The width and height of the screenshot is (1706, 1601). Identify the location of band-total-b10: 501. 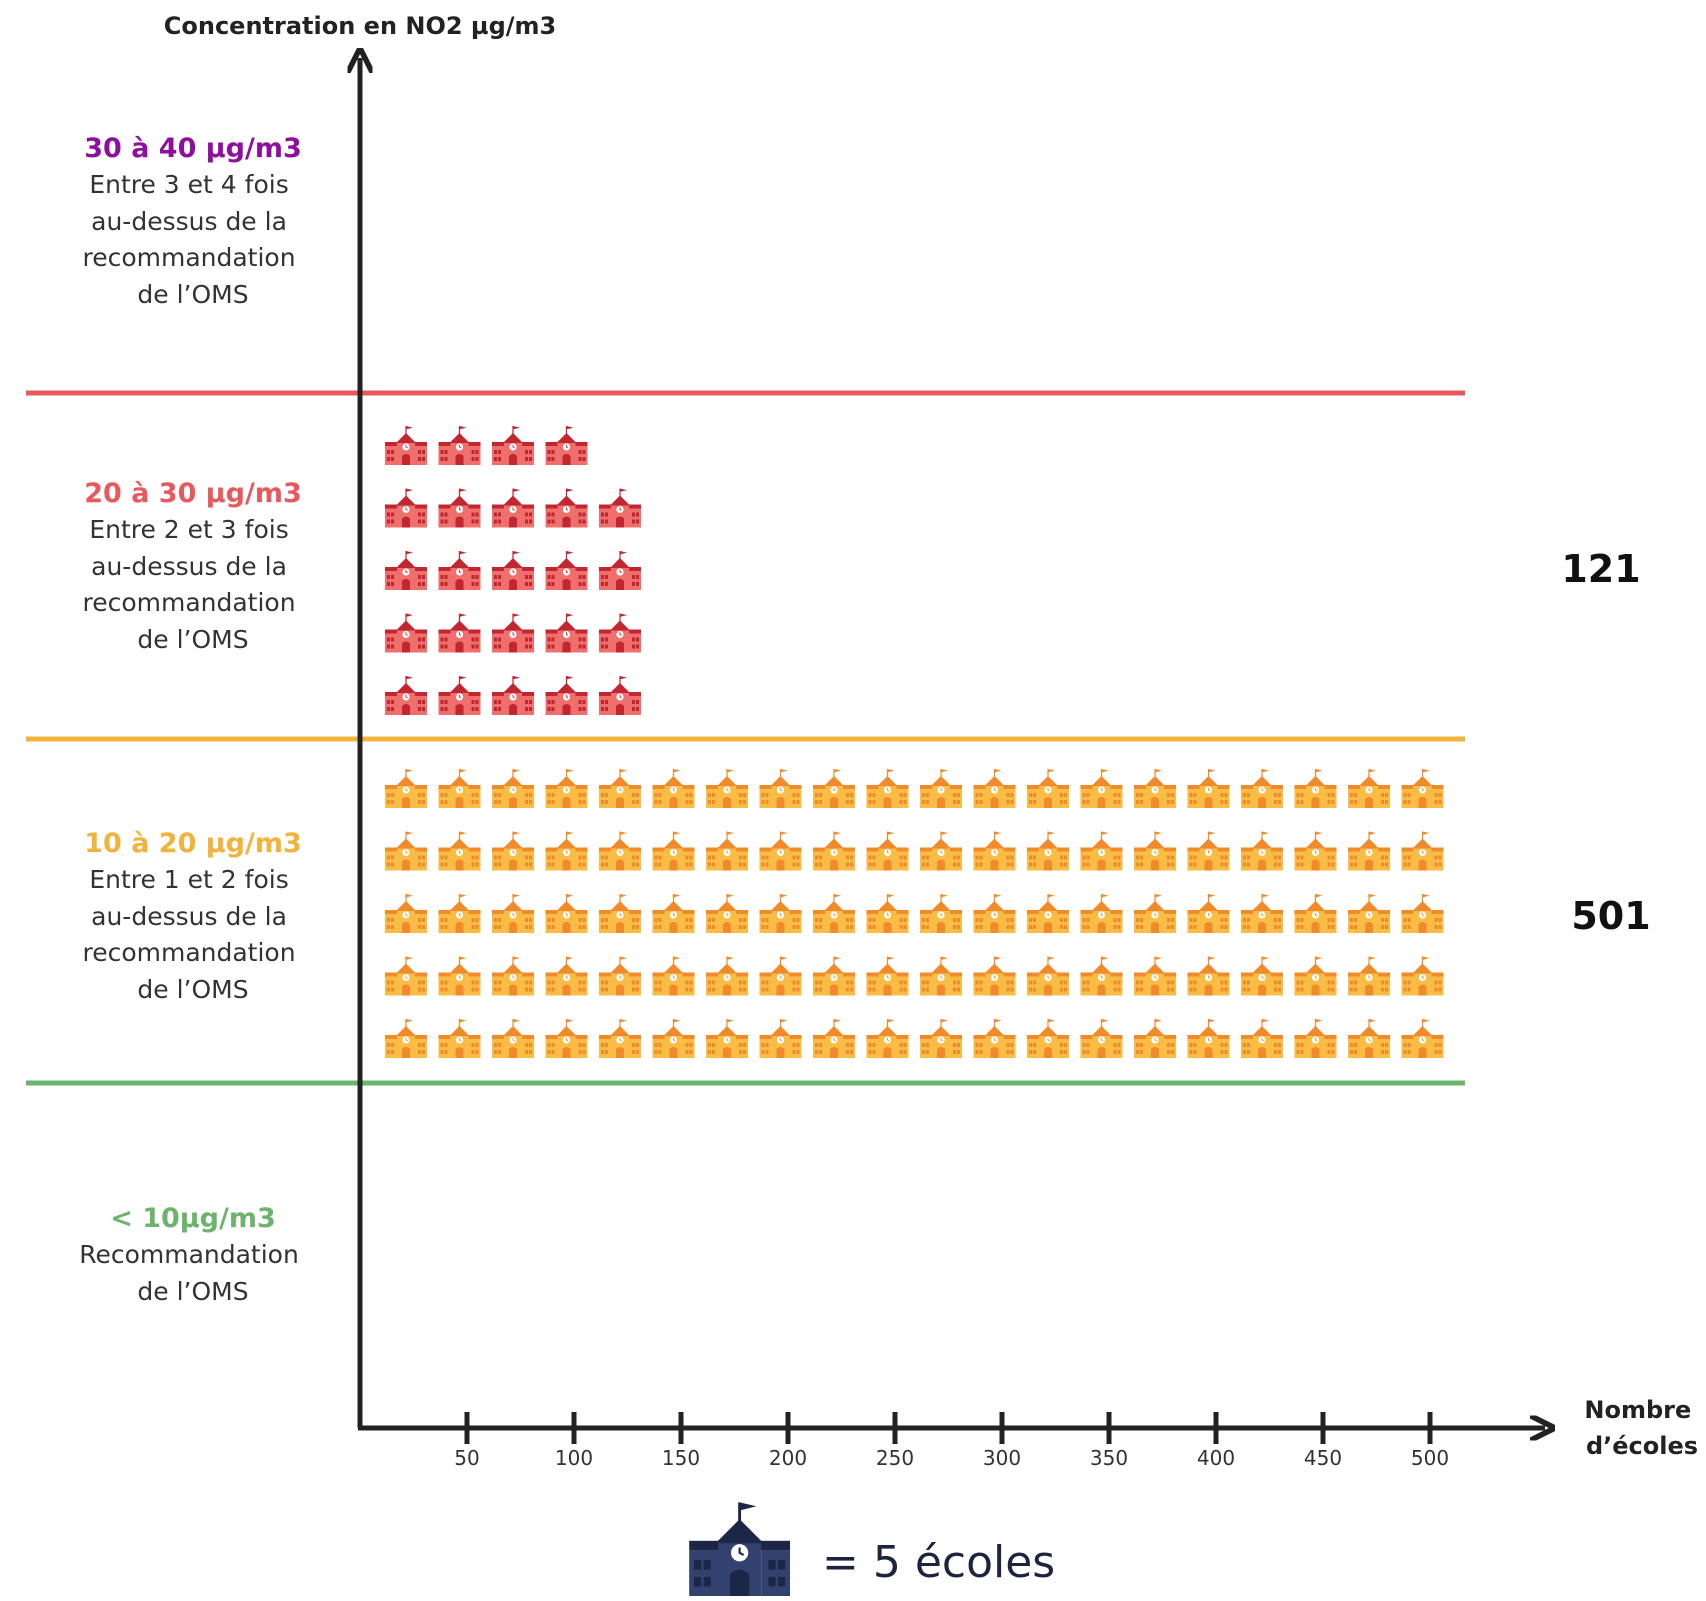
(1610, 916).